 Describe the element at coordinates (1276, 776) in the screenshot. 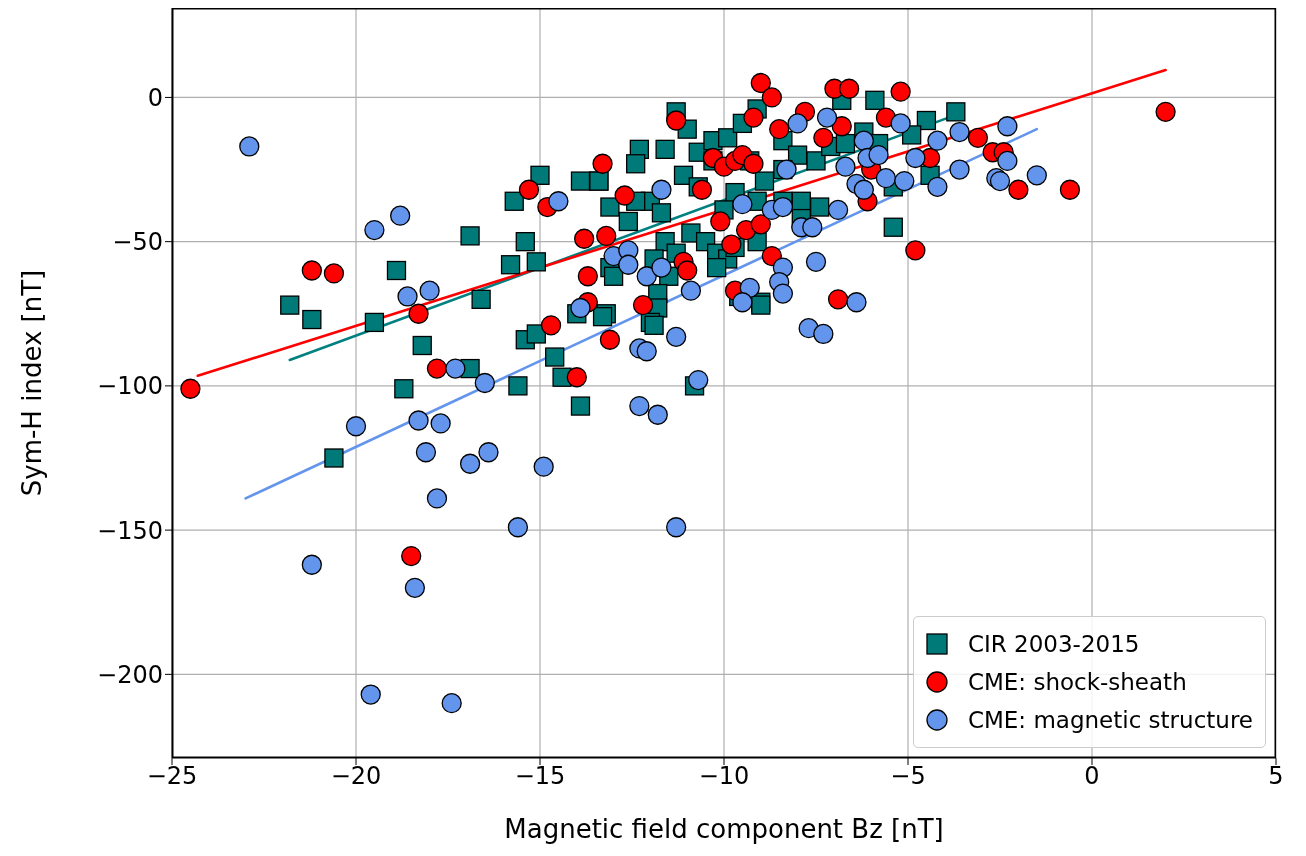

I see `x-tick-label: 5` at that location.